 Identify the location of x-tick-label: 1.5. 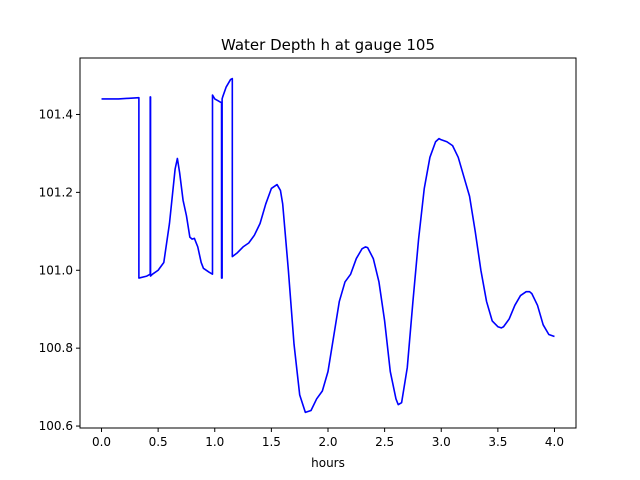
(271, 442).